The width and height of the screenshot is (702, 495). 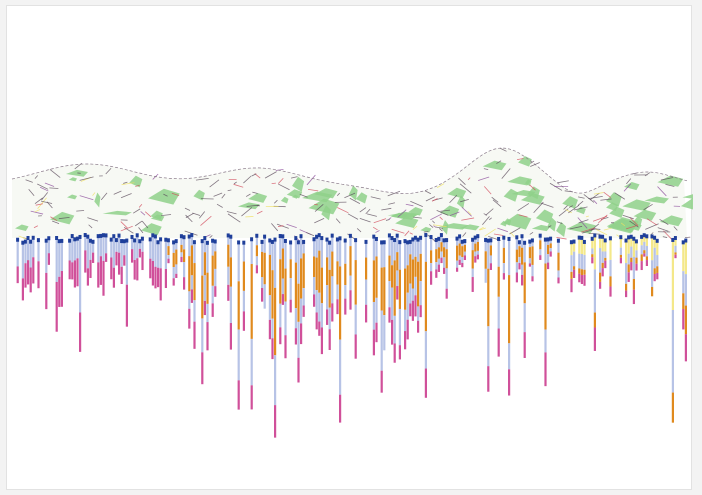 I want to click on vegetation-patch, so click(x=687, y=196).